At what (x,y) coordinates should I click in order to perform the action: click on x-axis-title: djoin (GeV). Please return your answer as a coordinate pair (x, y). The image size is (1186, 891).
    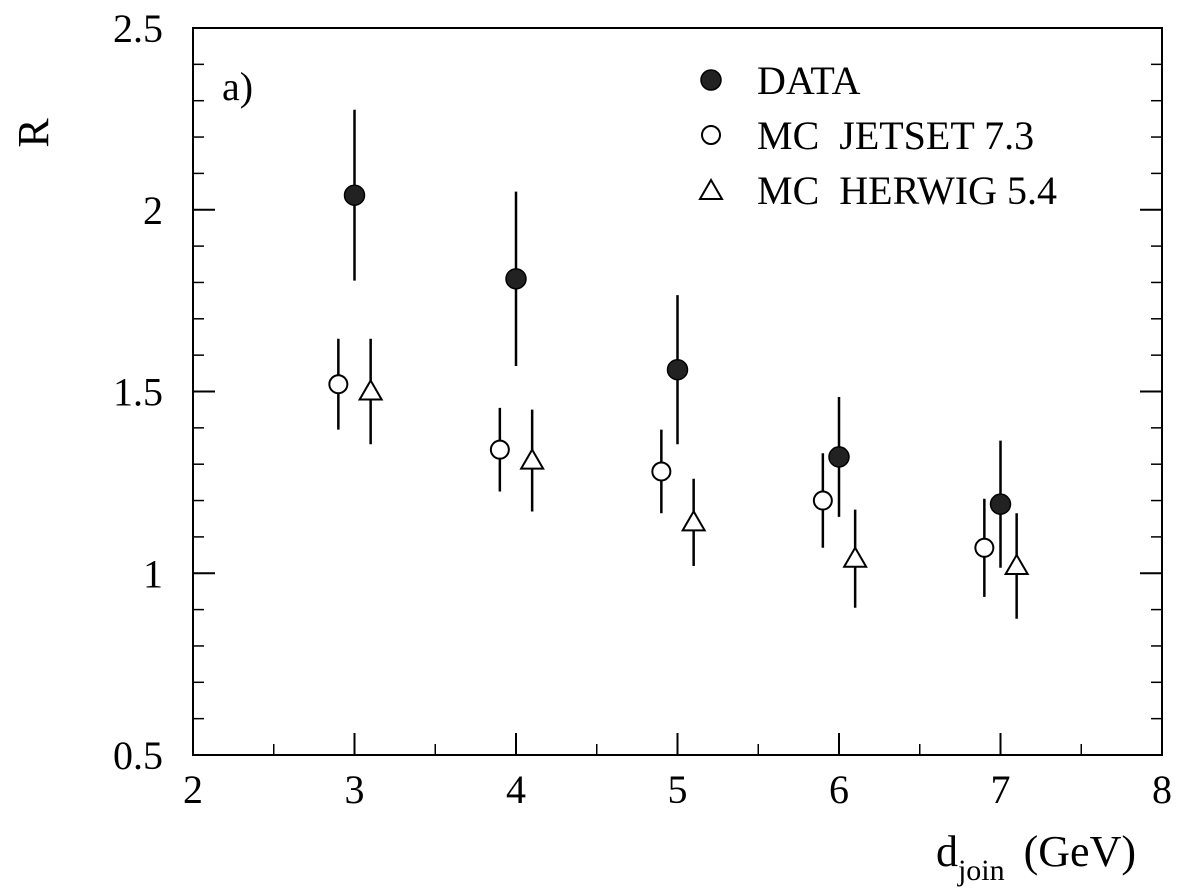
    Looking at the image, I should click on (1036, 857).